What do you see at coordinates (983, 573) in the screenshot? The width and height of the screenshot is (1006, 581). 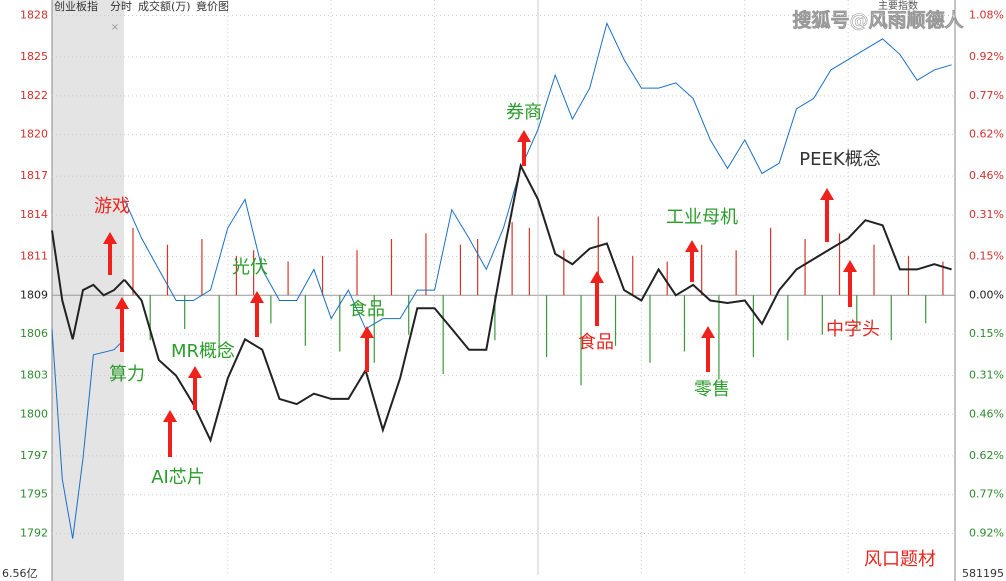 I see `volume-count: 581195` at bounding box center [983, 573].